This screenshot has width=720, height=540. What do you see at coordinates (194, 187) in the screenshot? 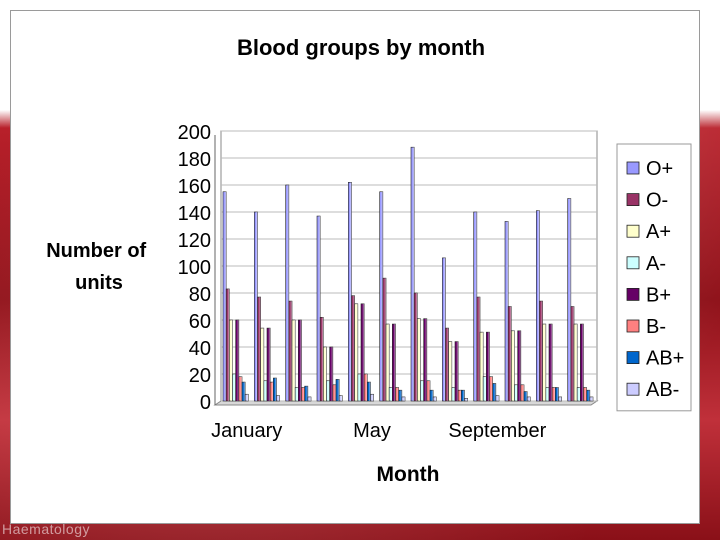
I see `y-tick-label: 160` at bounding box center [194, 187].